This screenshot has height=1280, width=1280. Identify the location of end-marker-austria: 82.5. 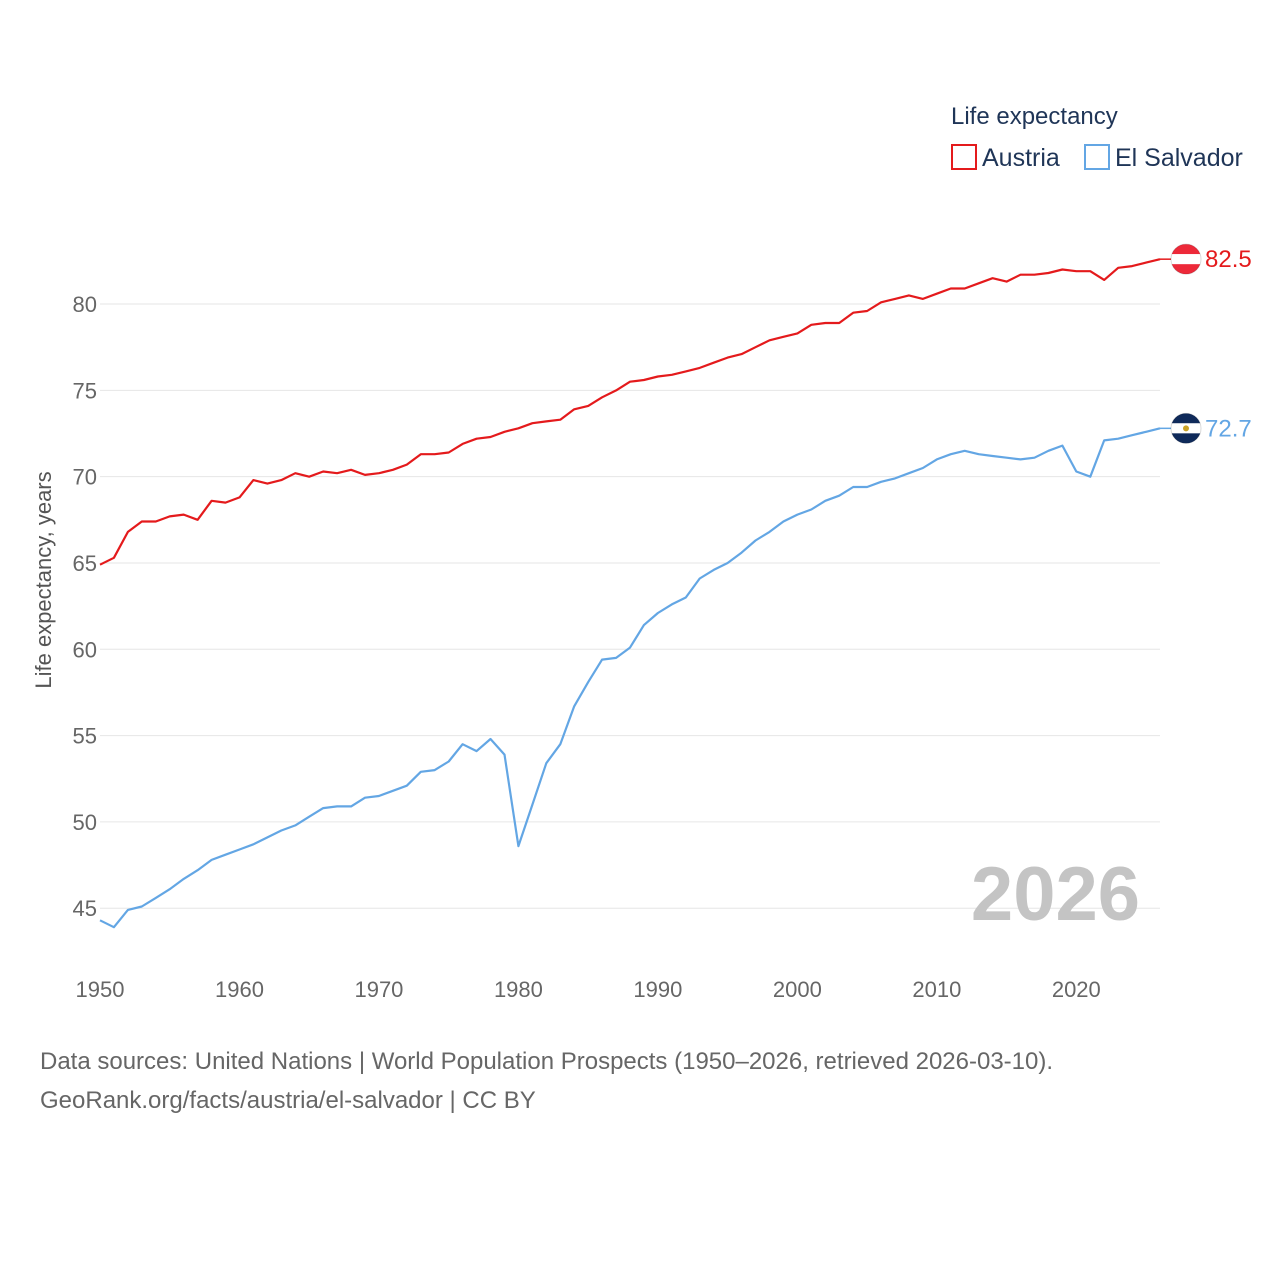
(1206, 259).